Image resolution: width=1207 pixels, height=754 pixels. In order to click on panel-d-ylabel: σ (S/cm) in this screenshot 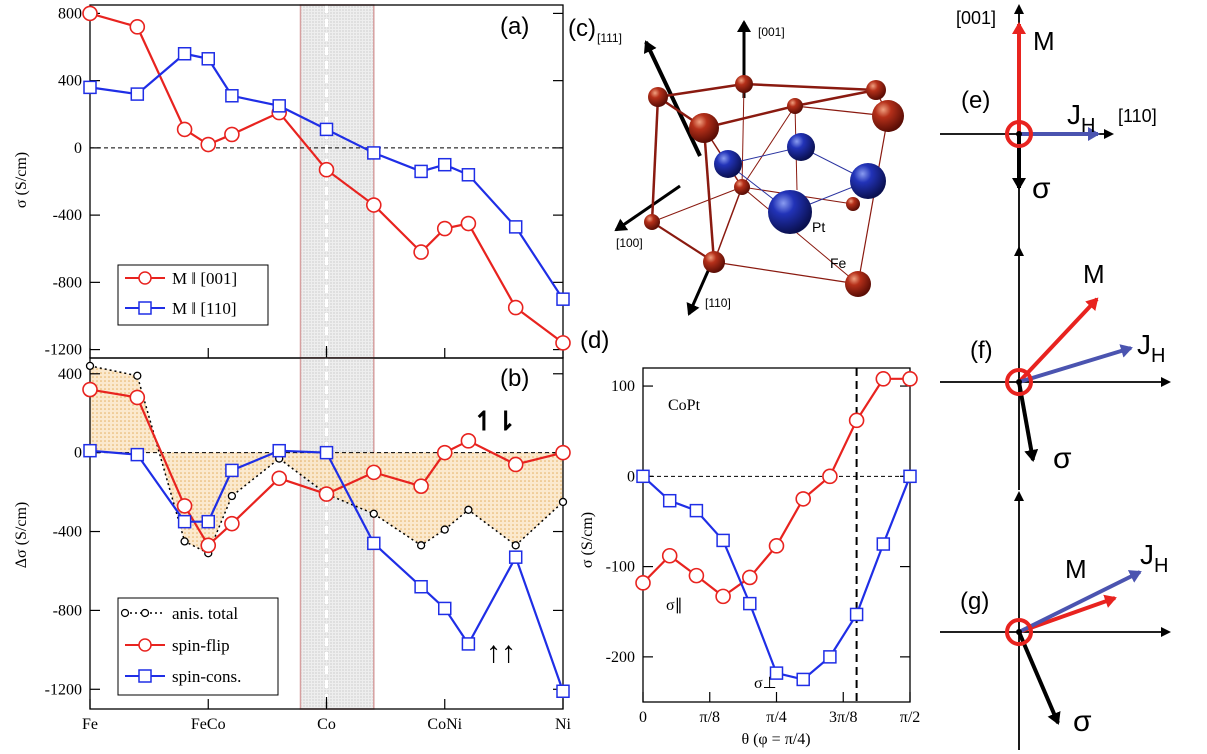, I will do `click(587, 540)`.